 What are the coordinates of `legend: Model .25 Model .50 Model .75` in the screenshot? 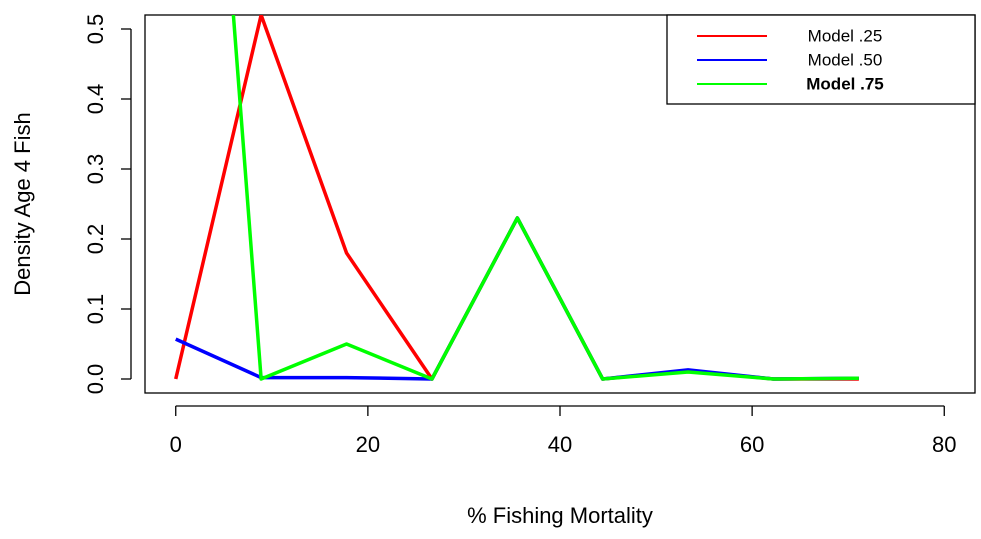 It's located at (821, 59).